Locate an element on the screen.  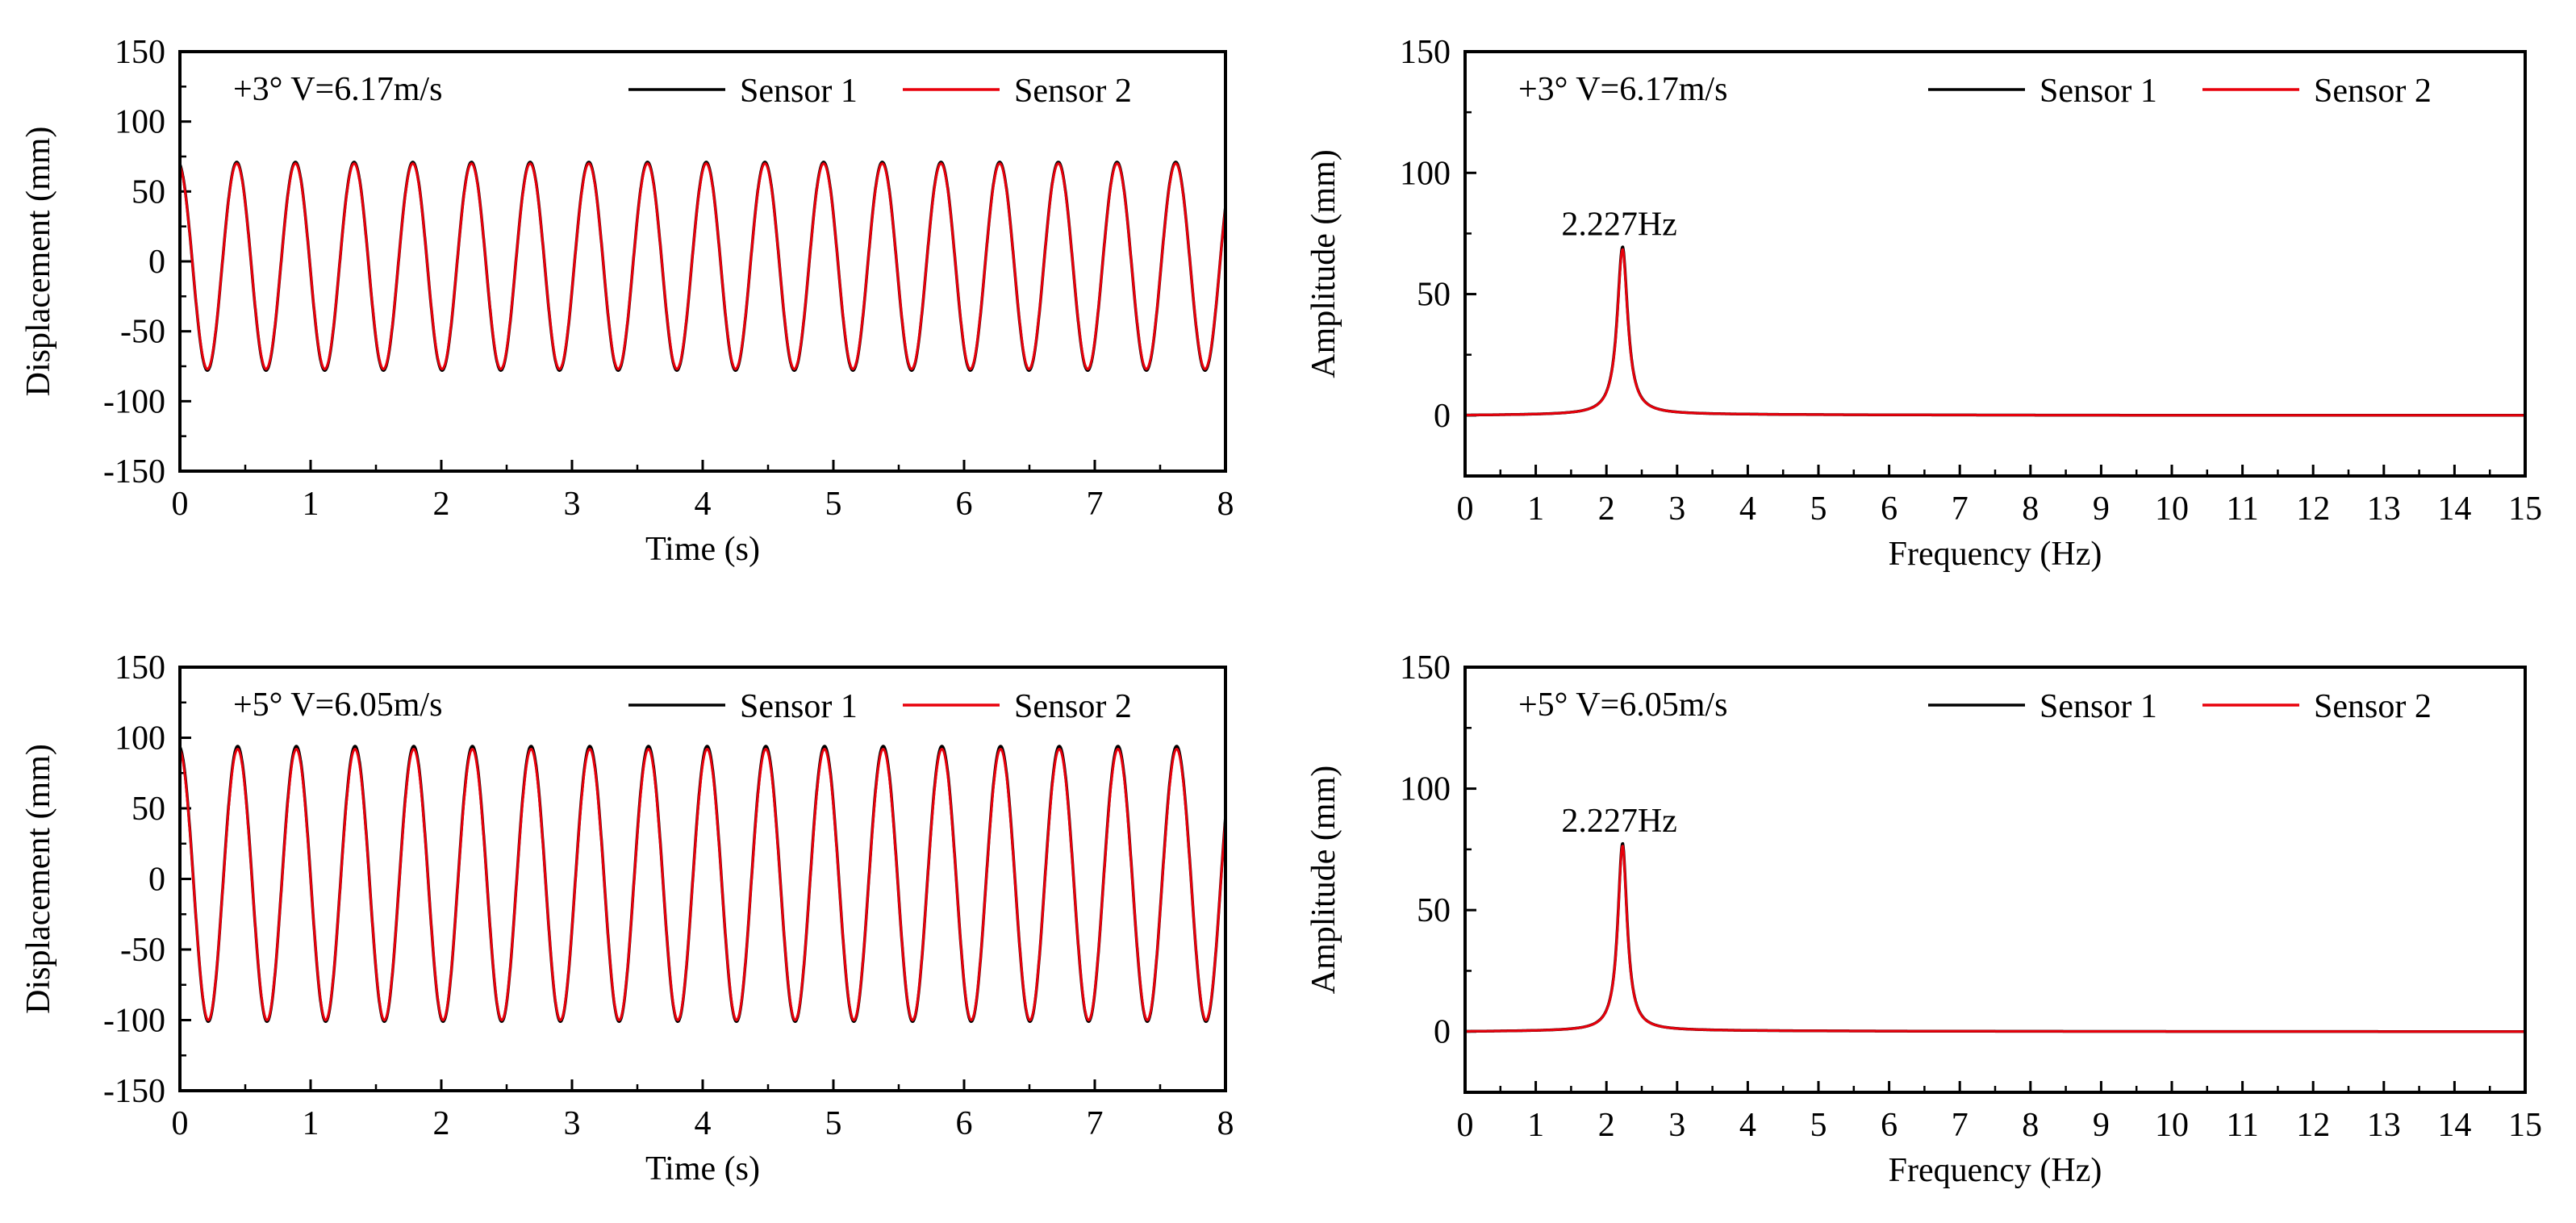
y-axis-label: Amplitude (mm) is located at coordinates (1323, 263).